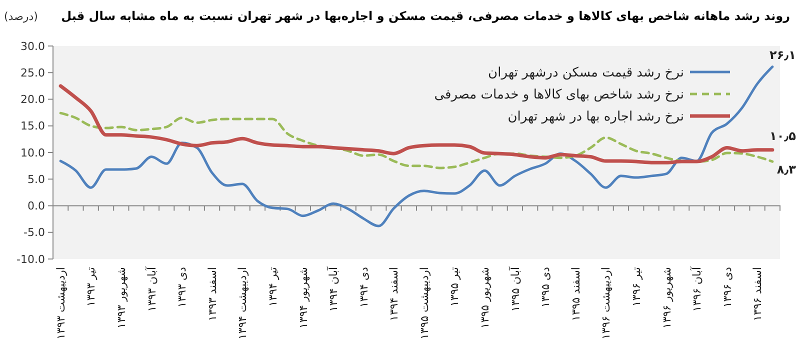 This screenshot has width=800, height=355. What do you see at coordinates (151, 289) in the screenshot?
I see `x-tick-label: آبان ۱۳۹۳` at bounding box center [151, 289].